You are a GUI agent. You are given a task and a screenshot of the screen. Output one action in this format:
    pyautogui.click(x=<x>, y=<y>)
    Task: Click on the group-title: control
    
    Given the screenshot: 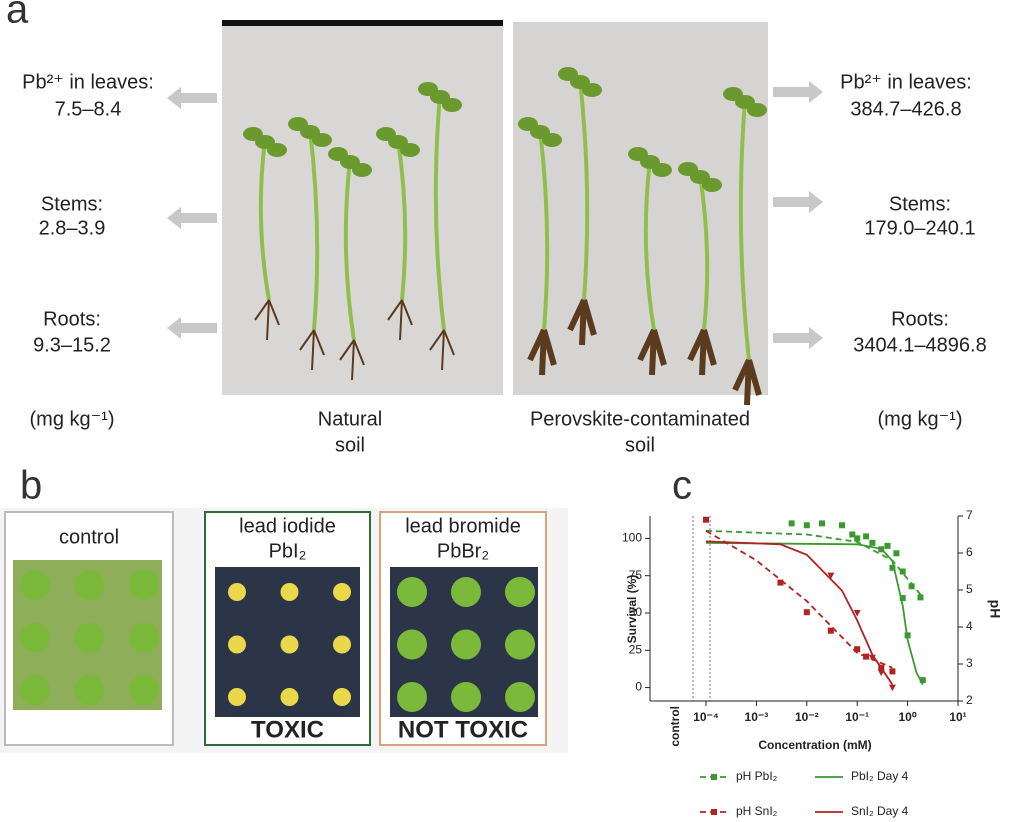 What is the action you would take?
    pyautogui.click(x=89, y=537)
    